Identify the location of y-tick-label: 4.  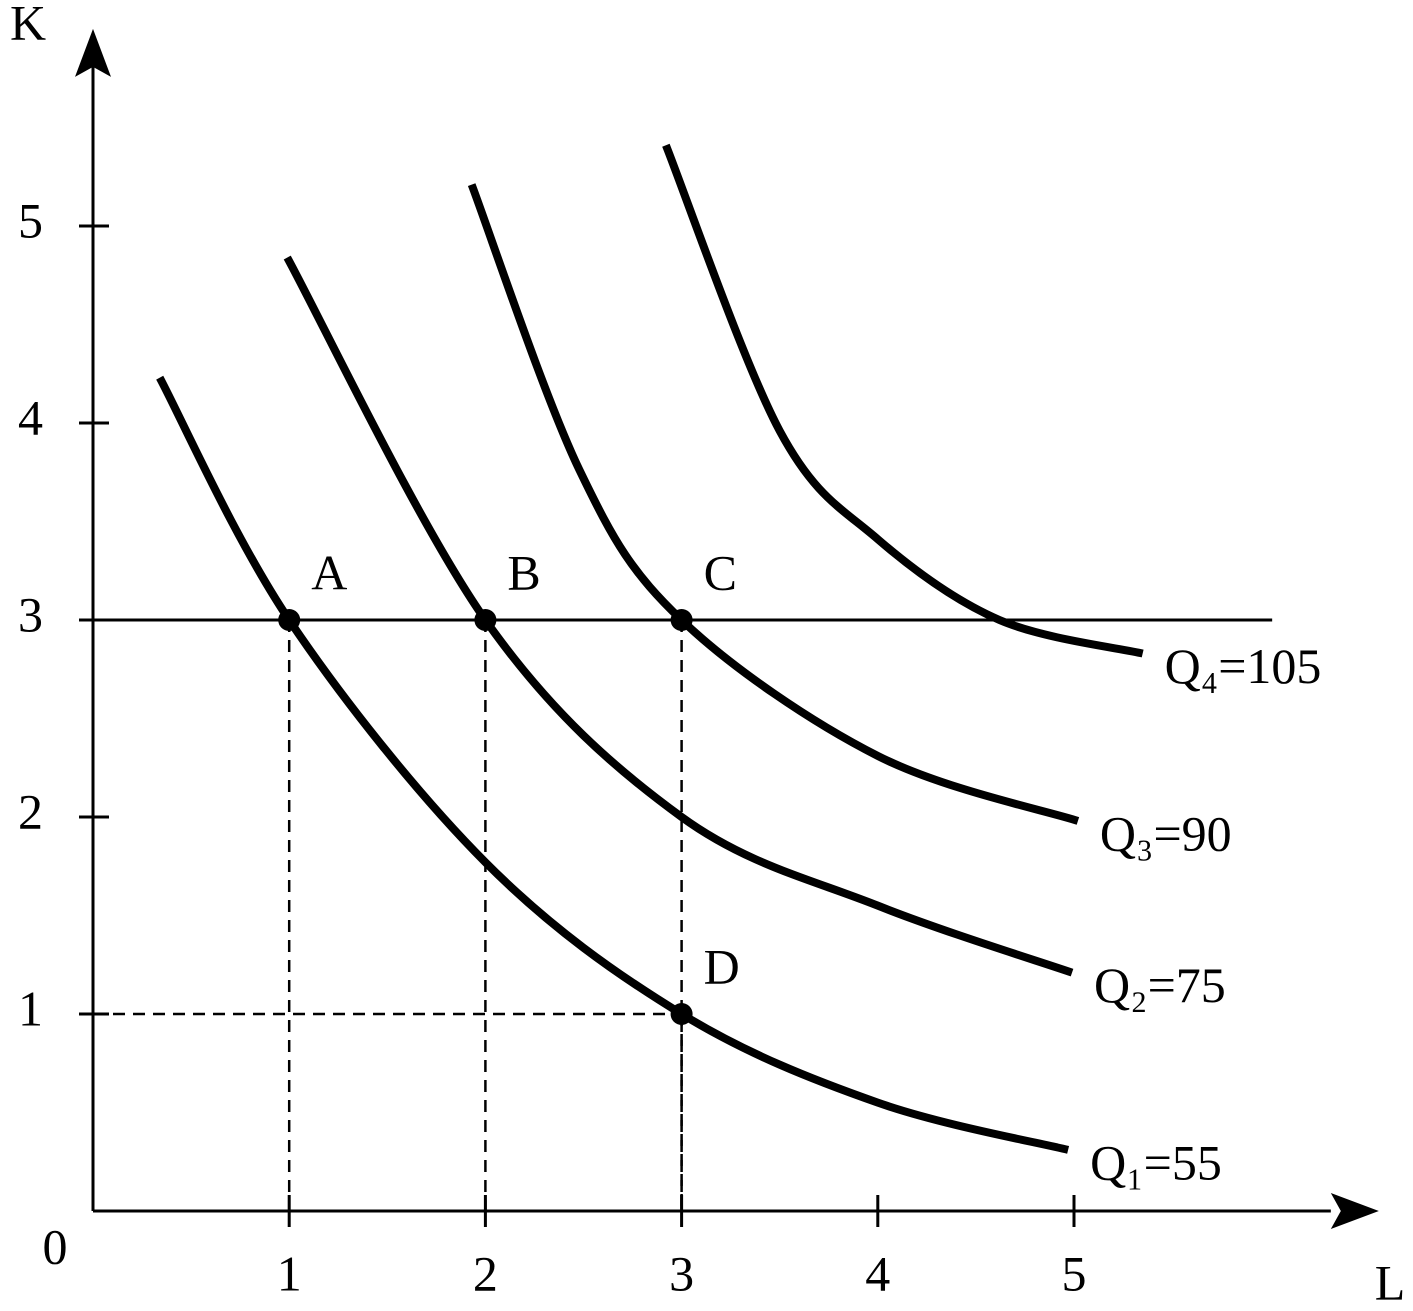
(30, 417).